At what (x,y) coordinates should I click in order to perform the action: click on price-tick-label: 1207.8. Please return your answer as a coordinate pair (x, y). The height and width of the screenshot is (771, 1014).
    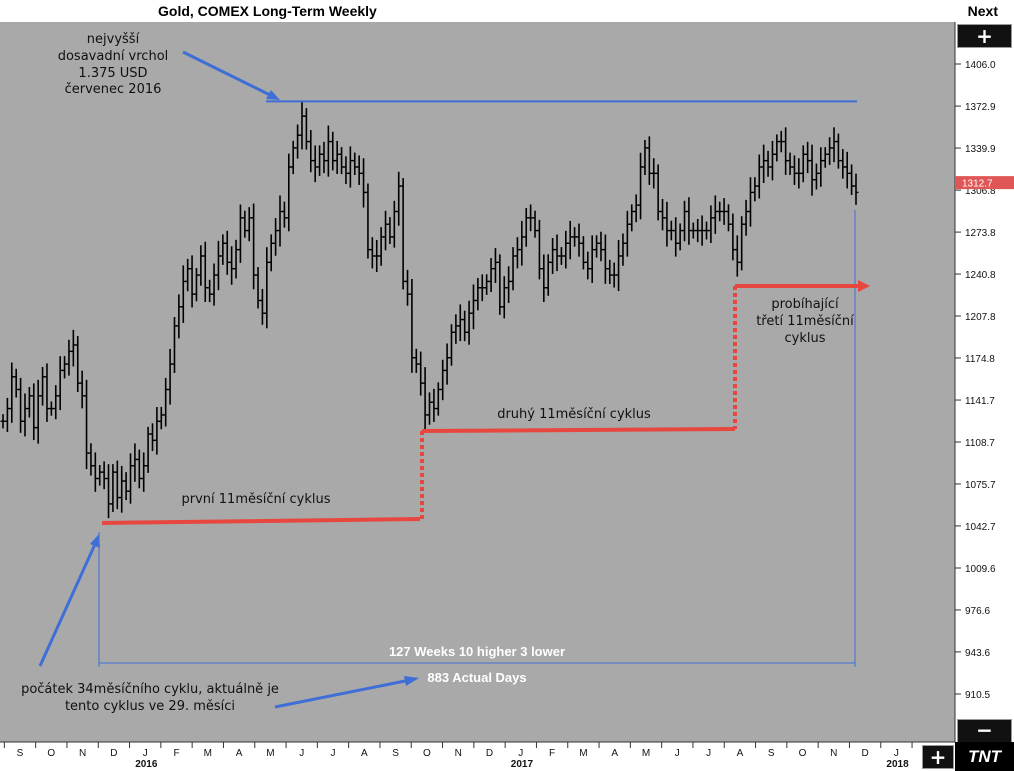
    Looking at the image, I should click on (980, 317).